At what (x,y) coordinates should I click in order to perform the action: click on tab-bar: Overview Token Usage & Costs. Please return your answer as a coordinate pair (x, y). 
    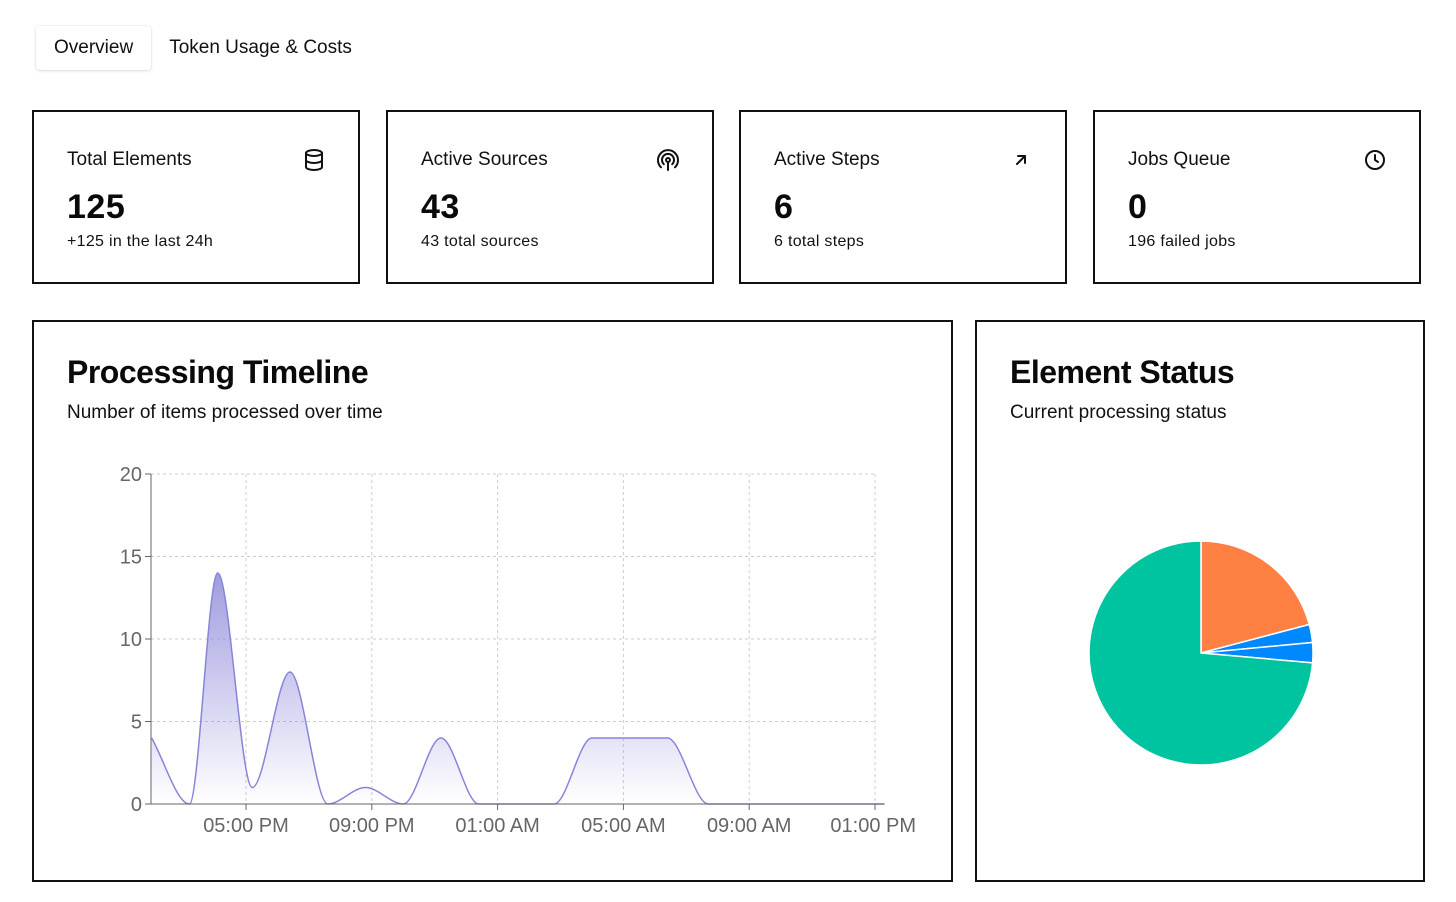
    Looking at the image, I should click on (203, 48).